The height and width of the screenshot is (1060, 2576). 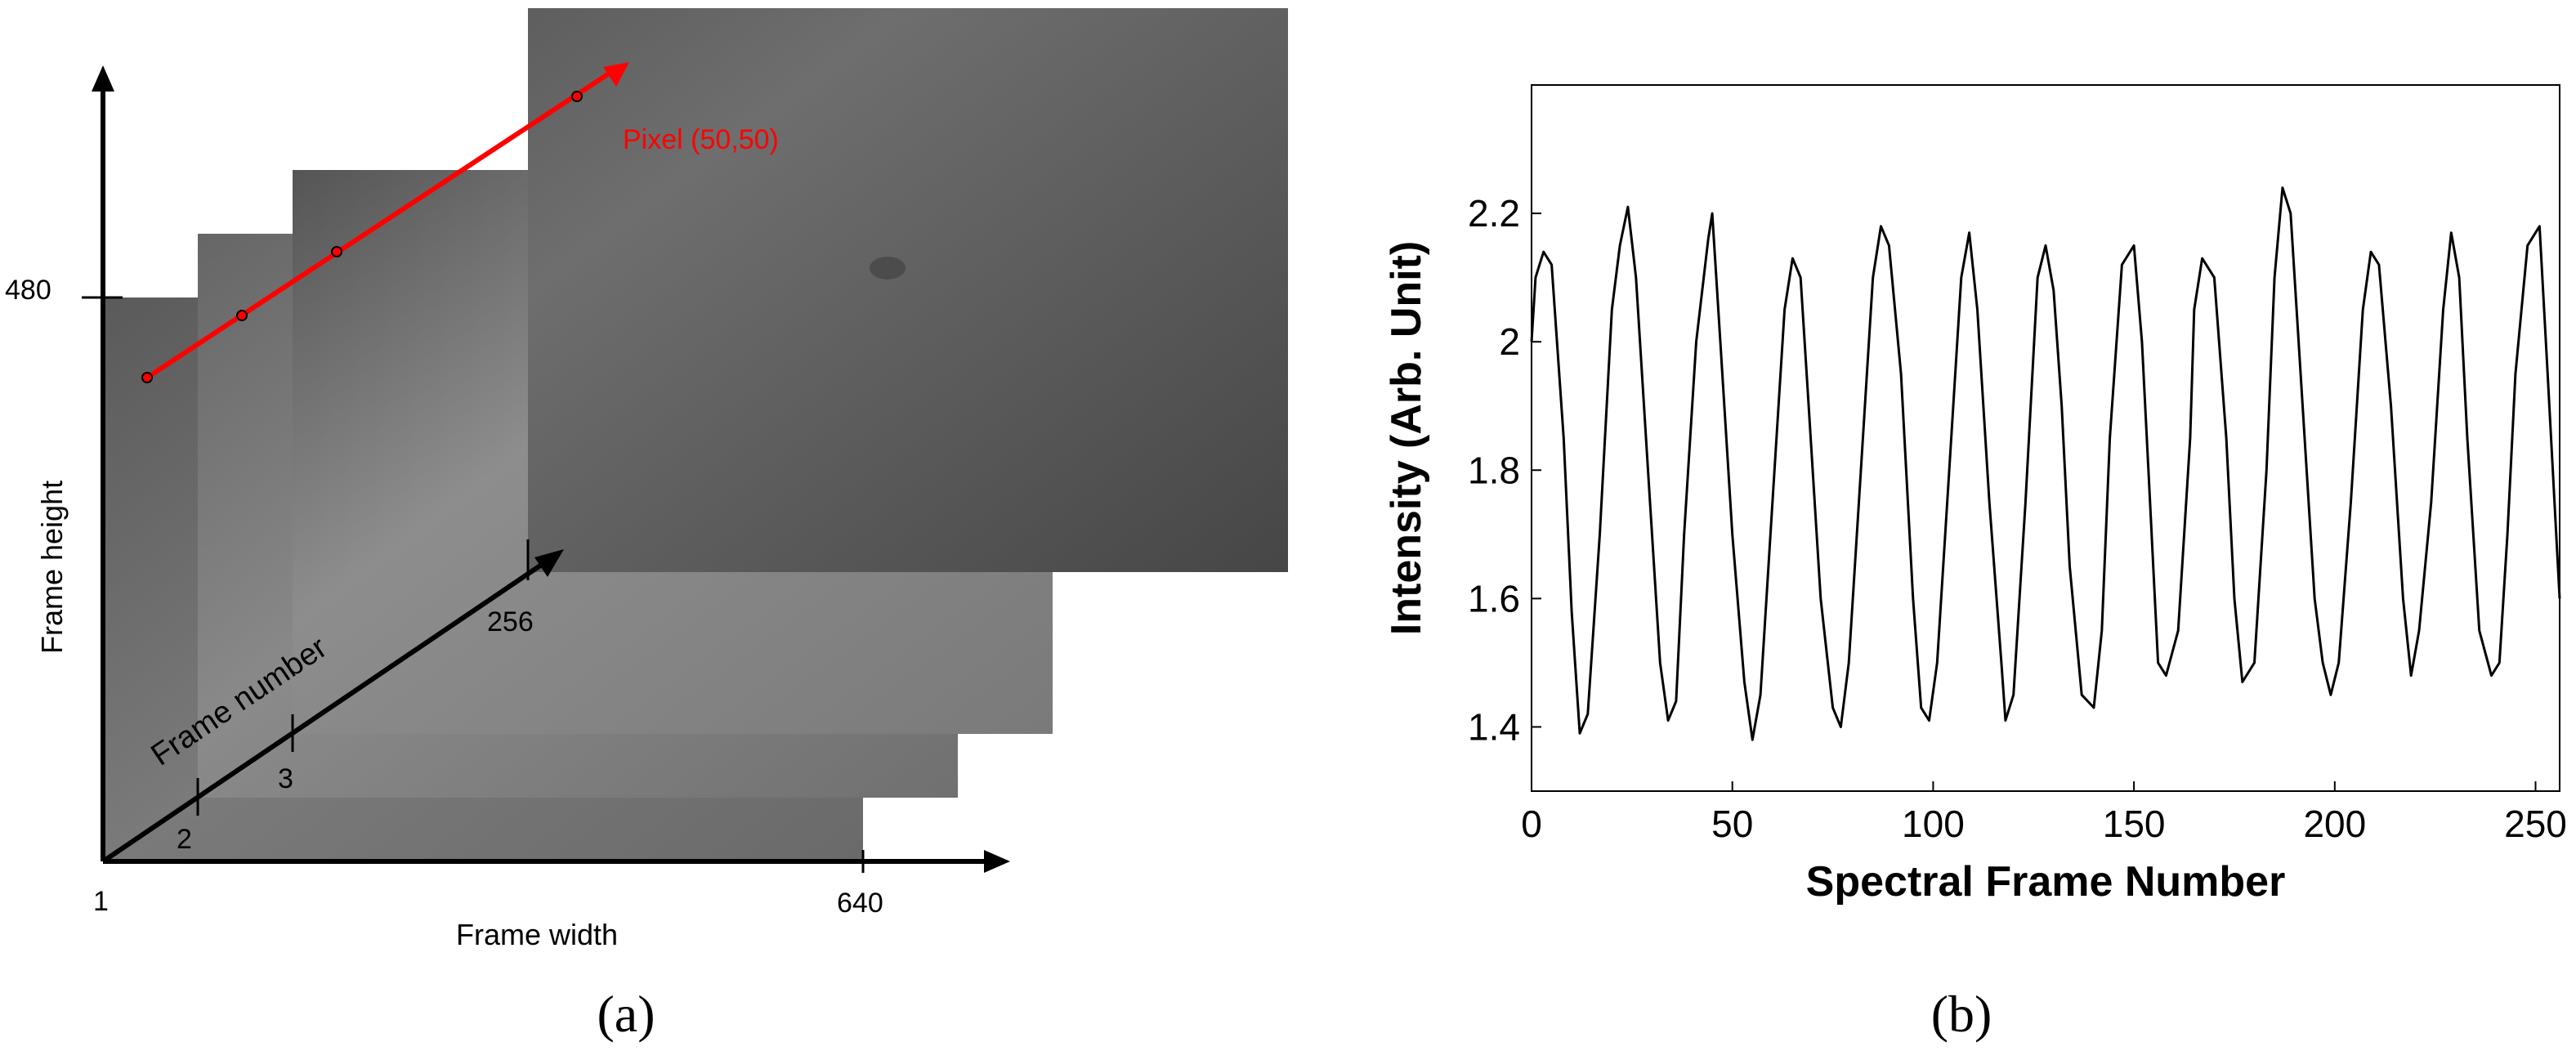 What do you see at coordinates (28, 290) in the screenshot?
I see `height-tick-label: 480` at bounding box center [28, 290].